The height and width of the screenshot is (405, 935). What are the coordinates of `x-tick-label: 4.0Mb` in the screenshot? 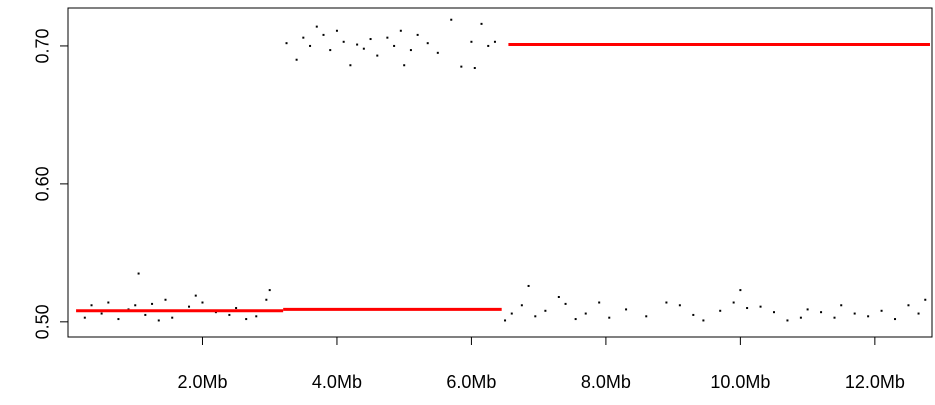 It's located at (337, 382).